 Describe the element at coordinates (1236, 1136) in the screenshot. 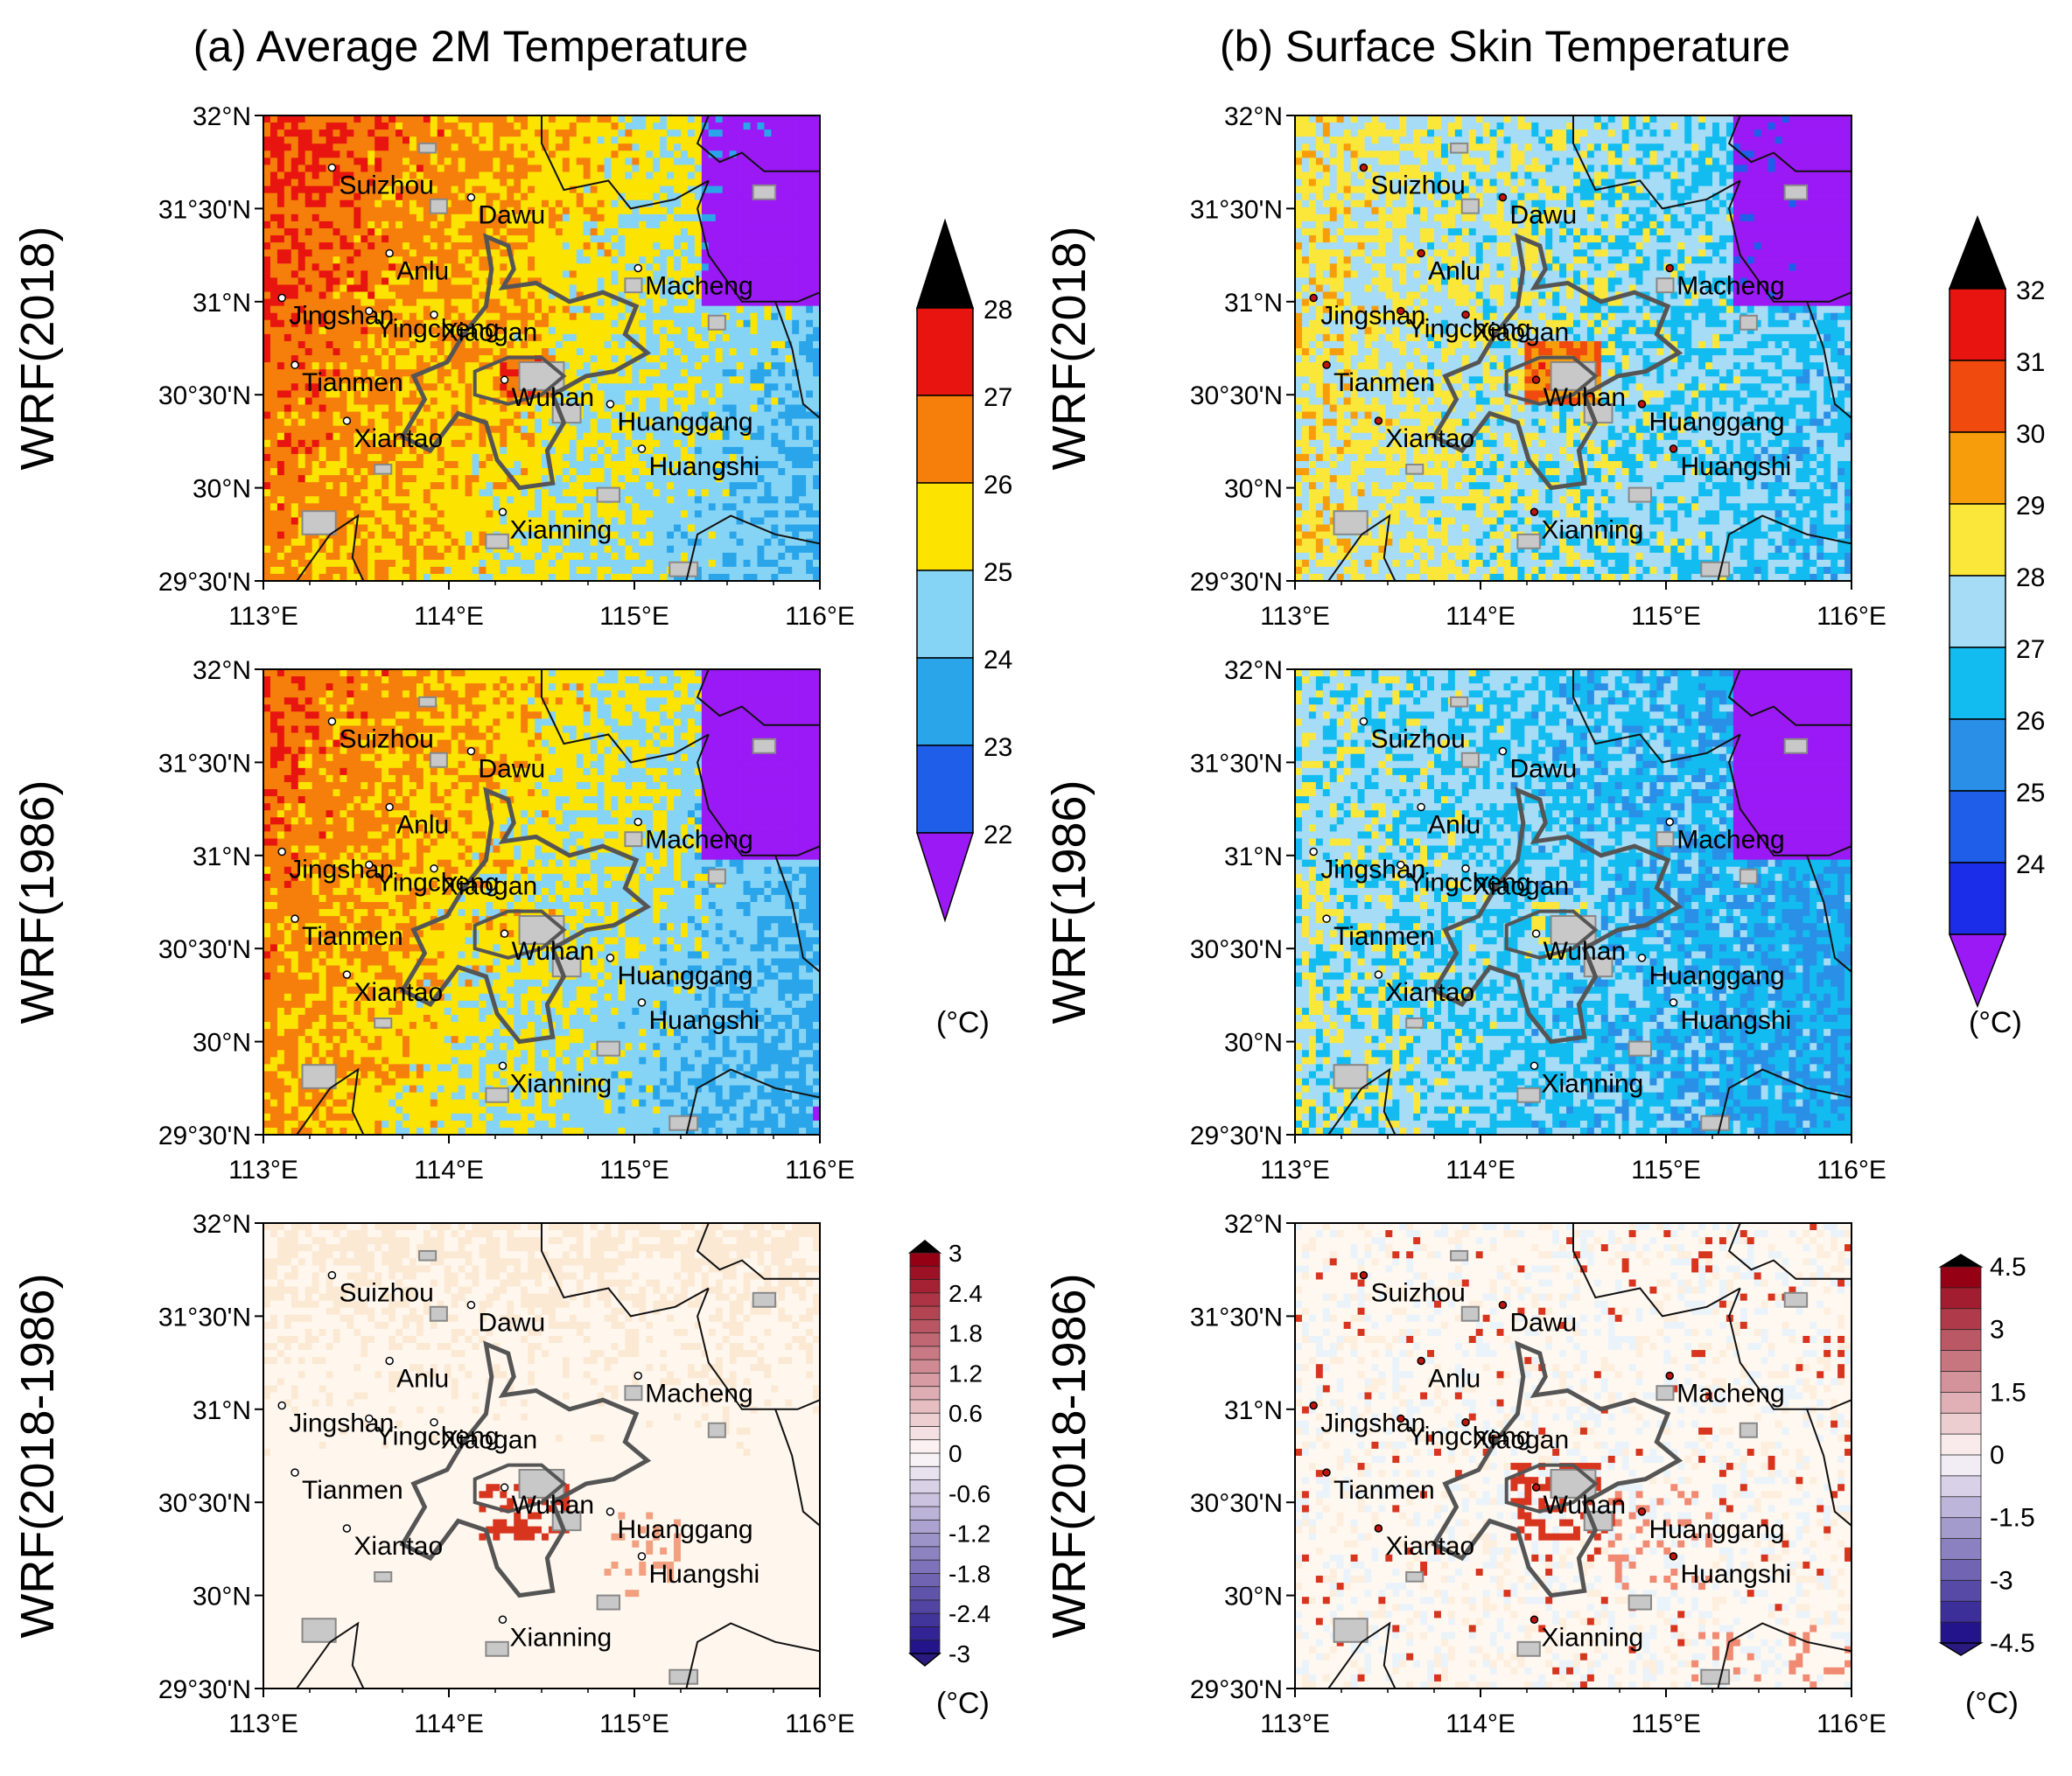

I see `lat-tick-label: 29°30'N` at that location.